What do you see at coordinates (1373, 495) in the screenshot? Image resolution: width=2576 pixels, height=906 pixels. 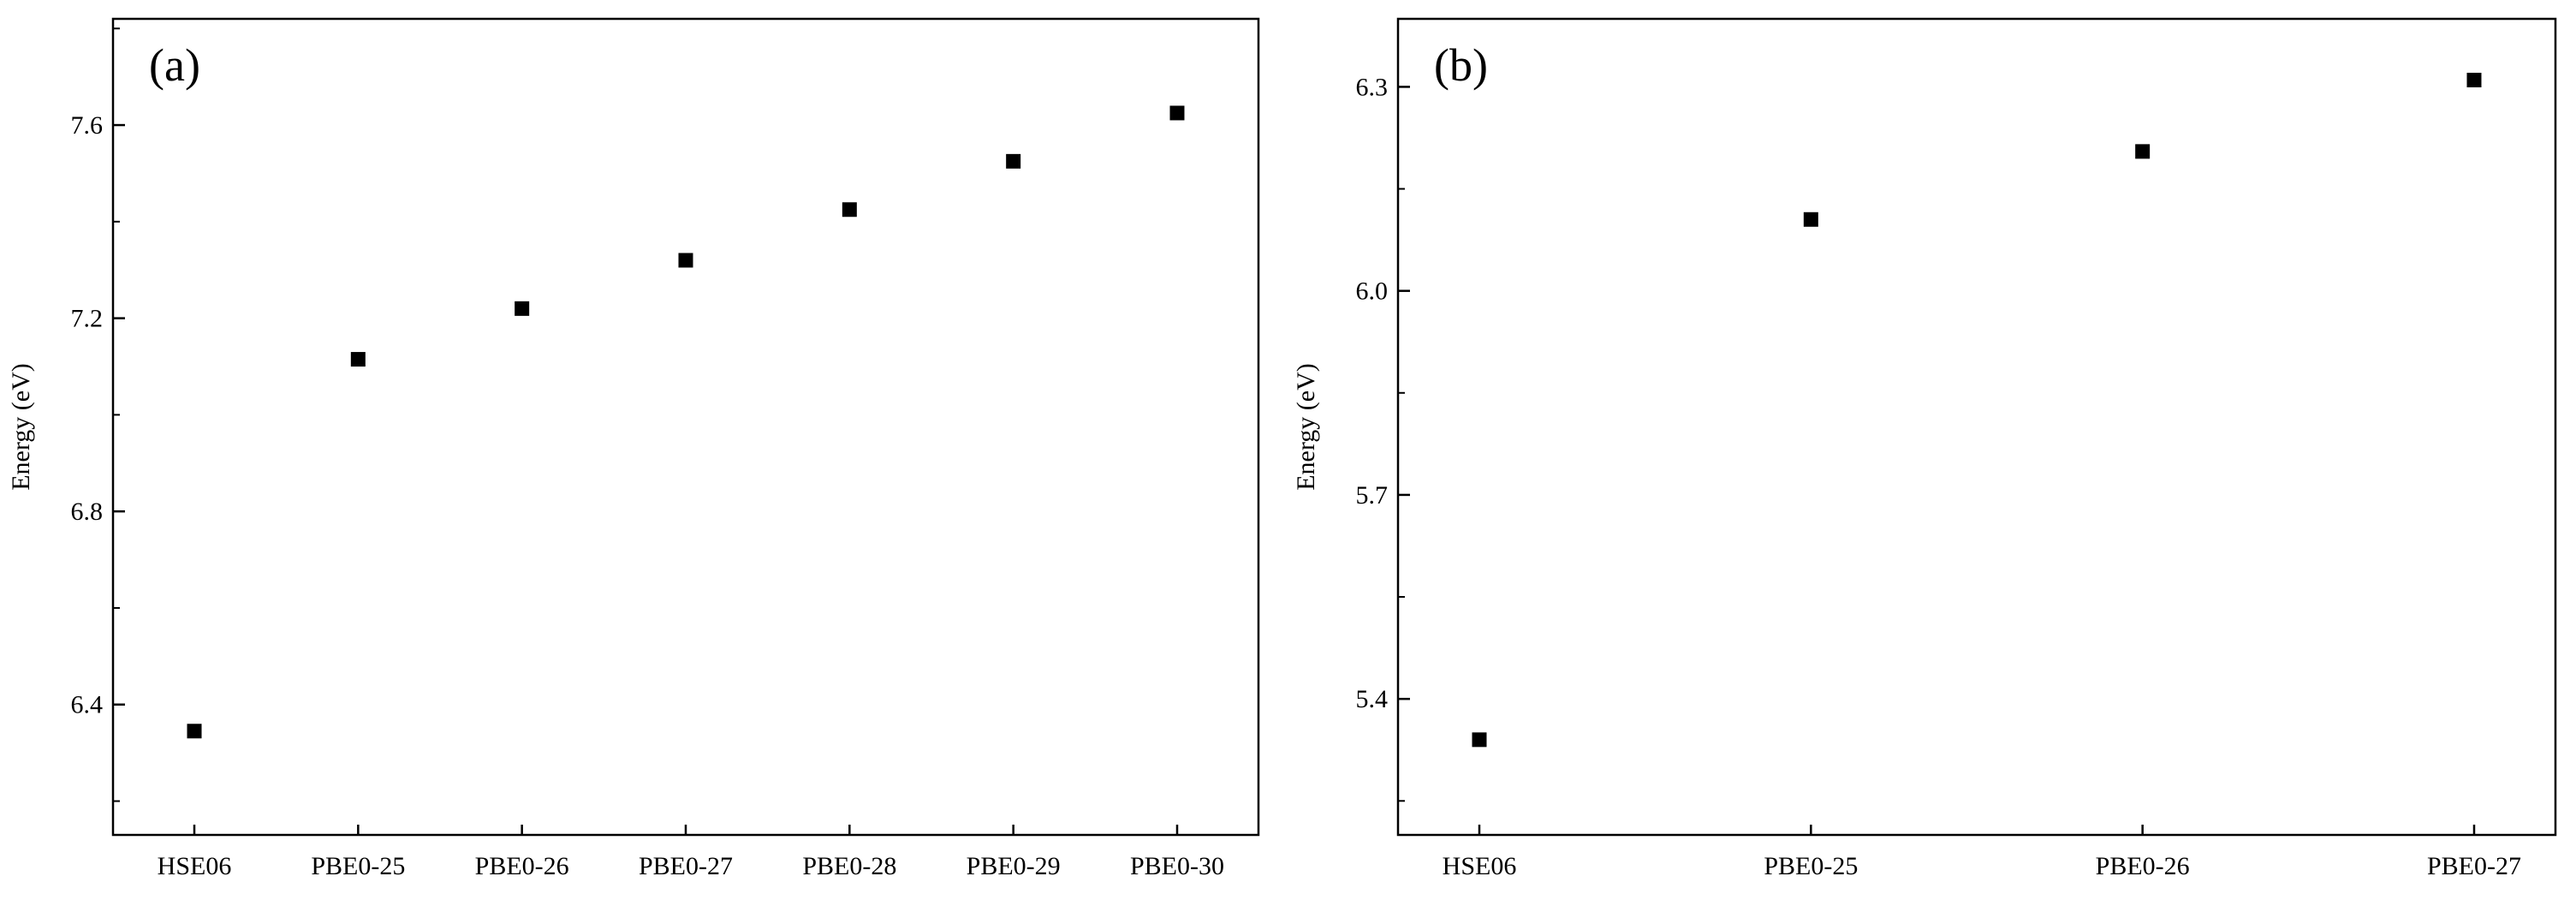 I see `y-tick-label-b: 5.7` at bounding box center [1373, 495].